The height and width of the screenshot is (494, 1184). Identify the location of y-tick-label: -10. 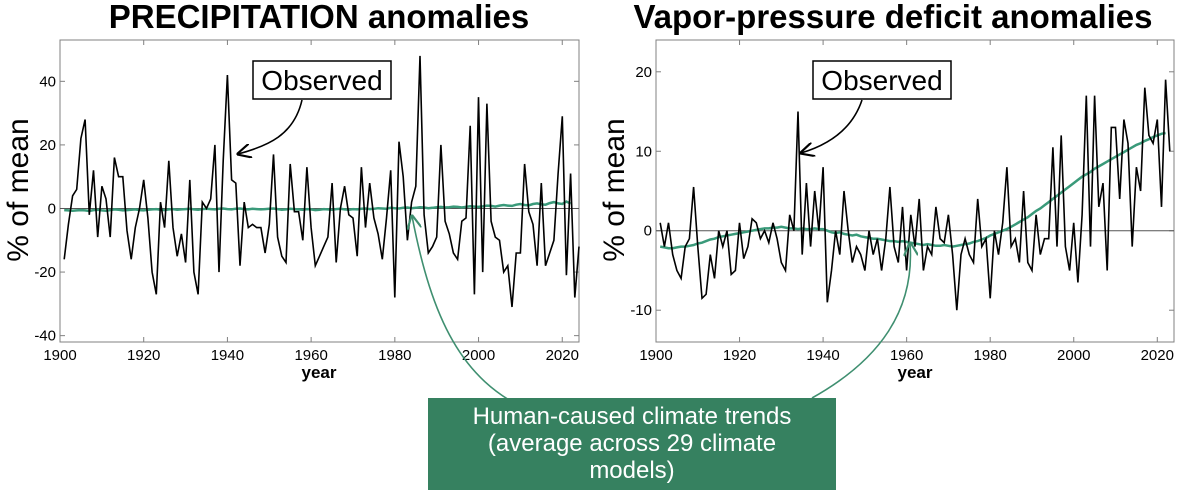
(641, 310).